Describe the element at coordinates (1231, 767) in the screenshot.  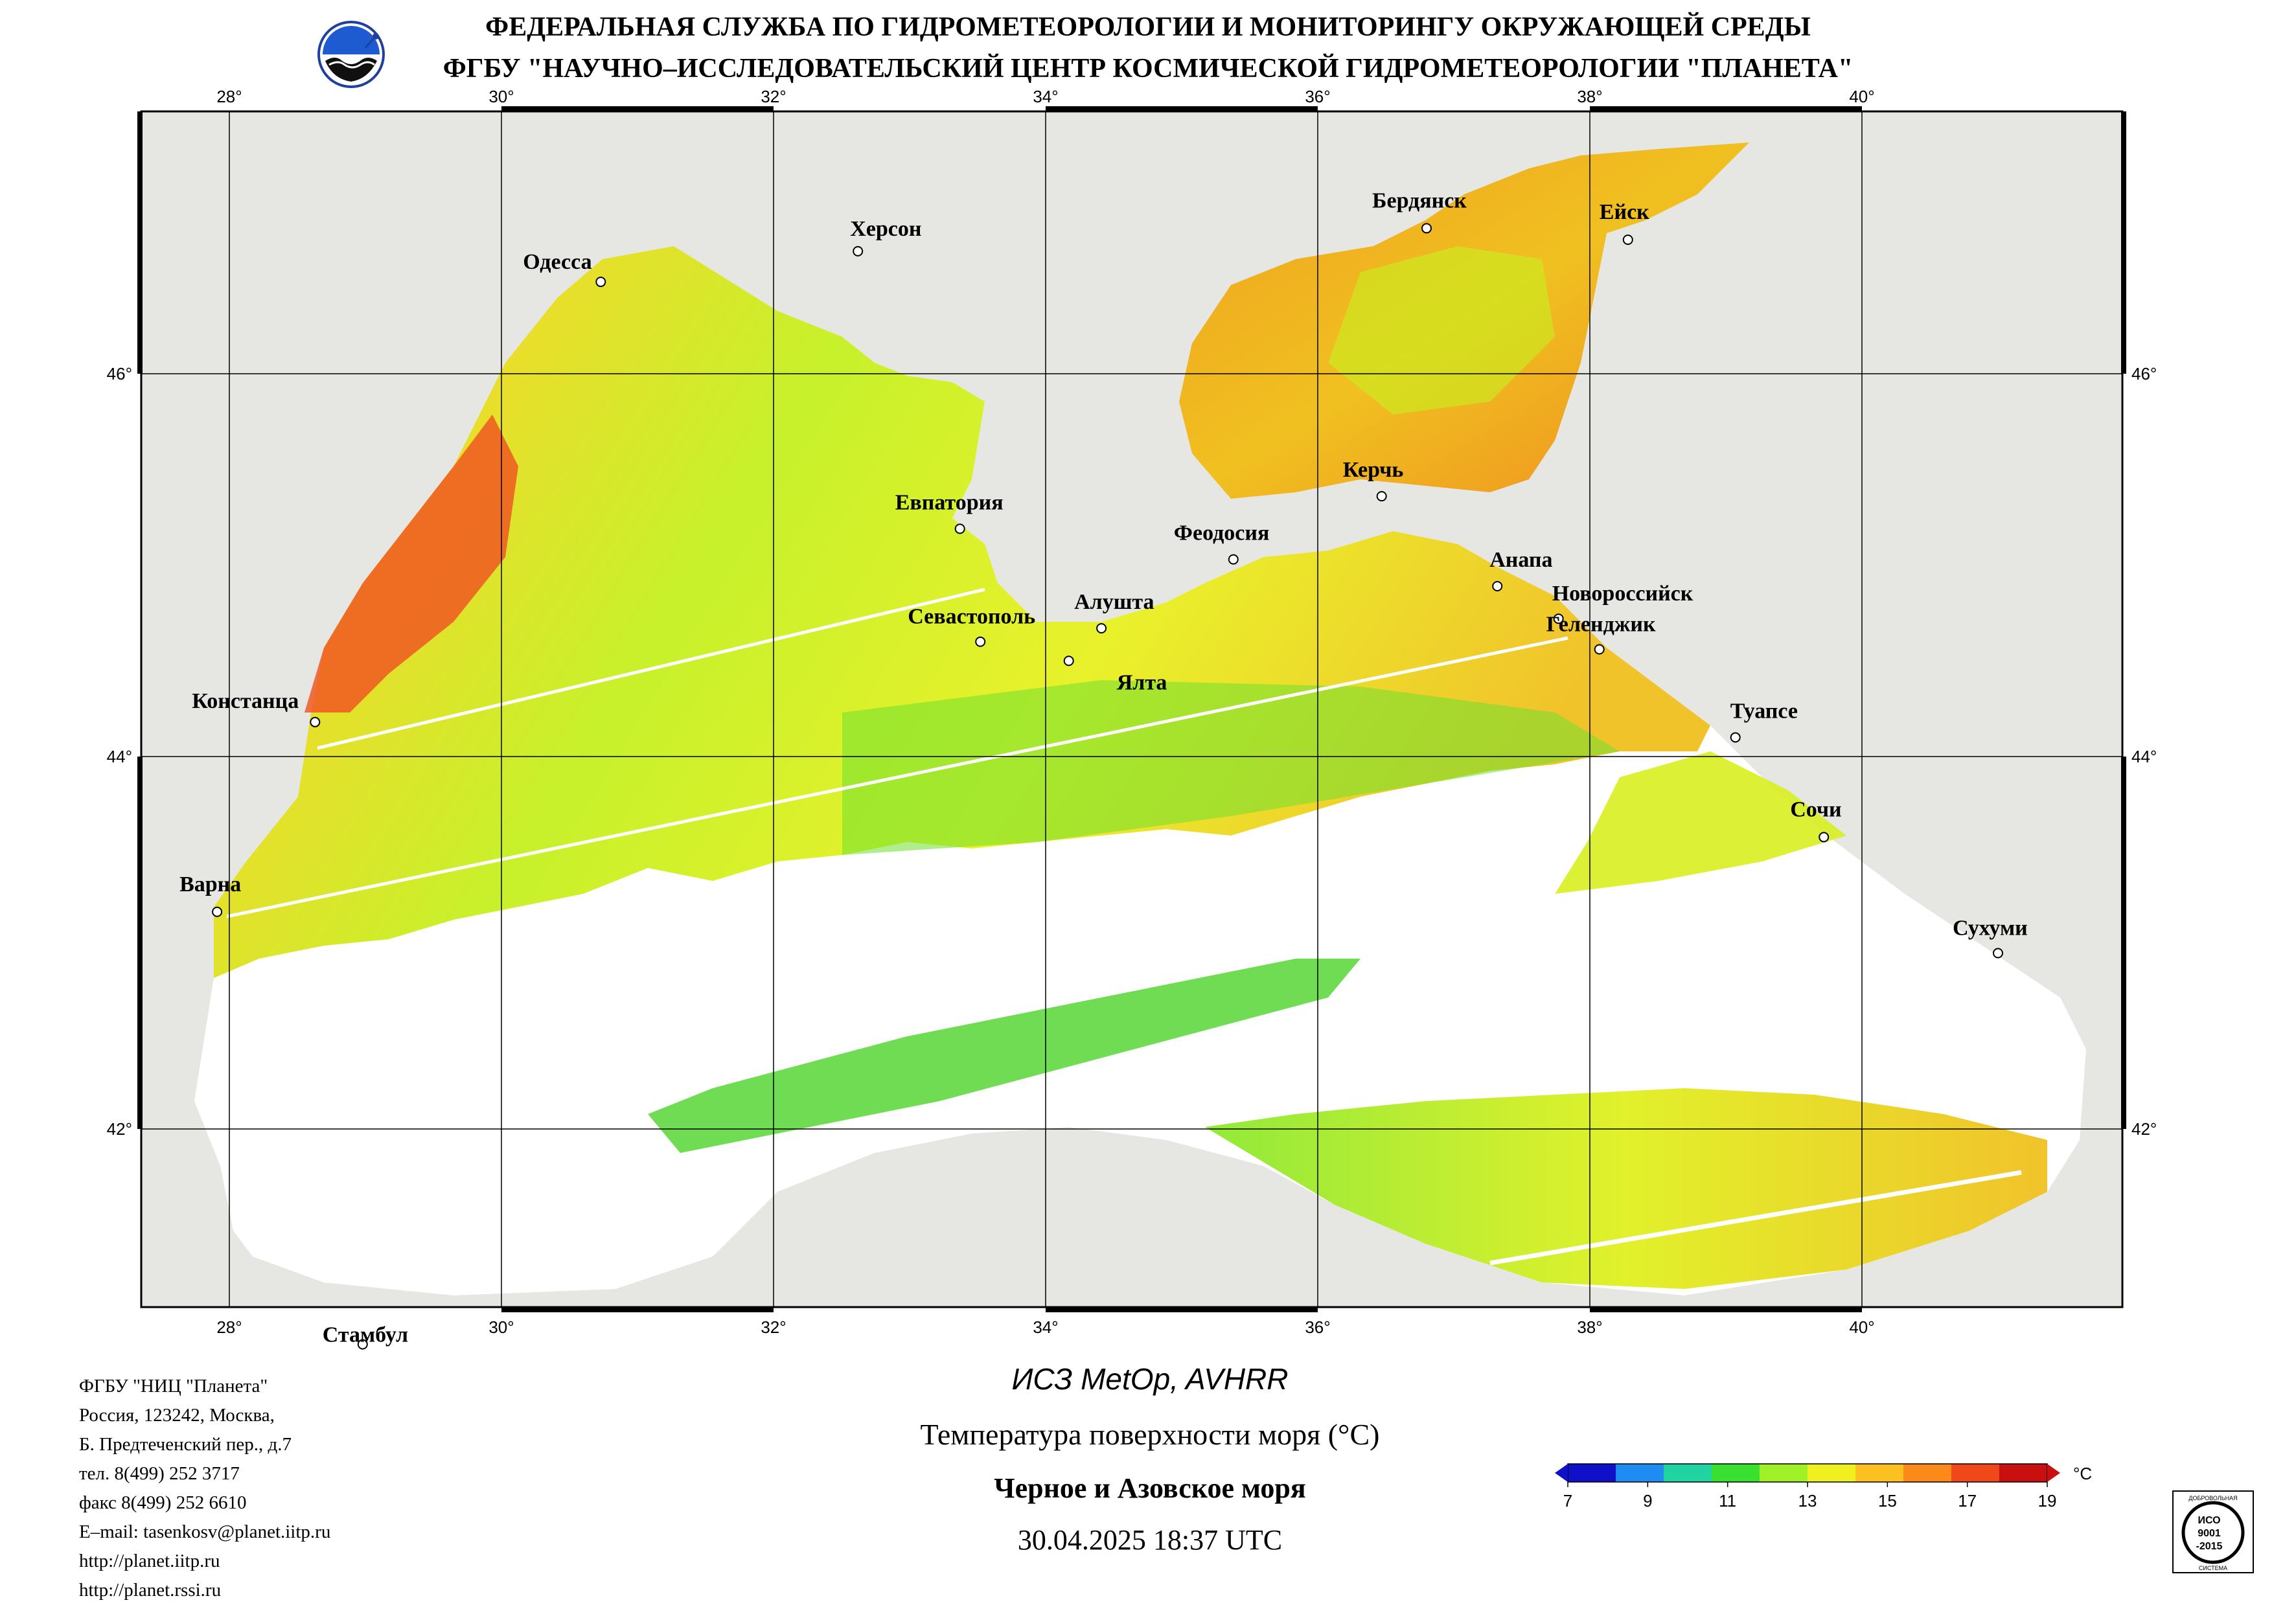
I see `sst-cool-central-area` at that location.